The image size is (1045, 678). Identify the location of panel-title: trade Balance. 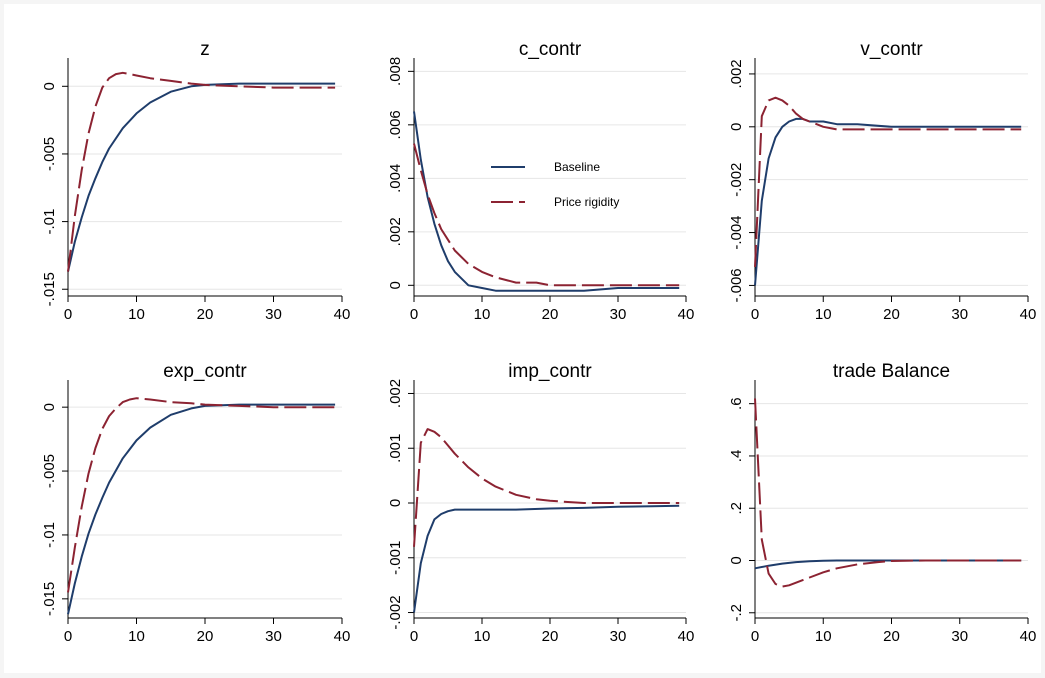
(891, 371).